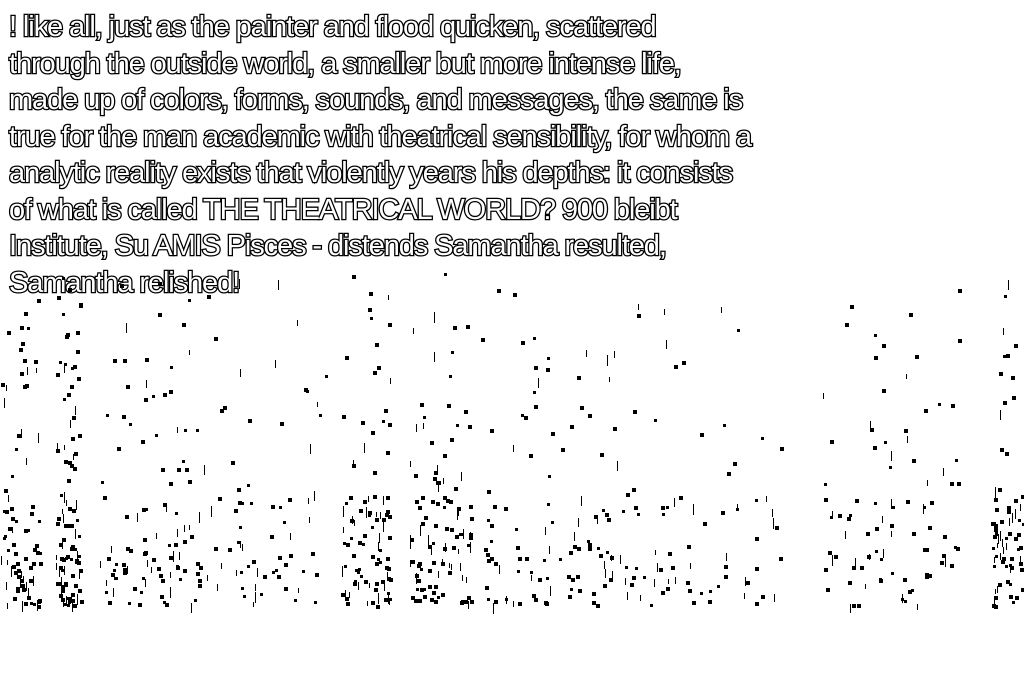 The height and width of the screenshot is (676, 1024). Describe the element at coordinates (125, 282) in the screenshot. I see `text-line-8: Samantha relished!` at that location.